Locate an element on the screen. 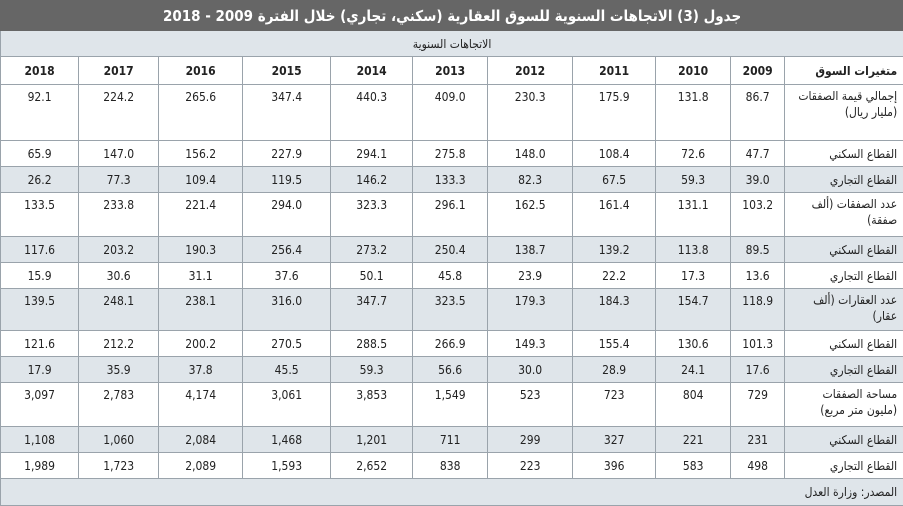  cell-value: 296.1 is located at coordinates (450, 215).